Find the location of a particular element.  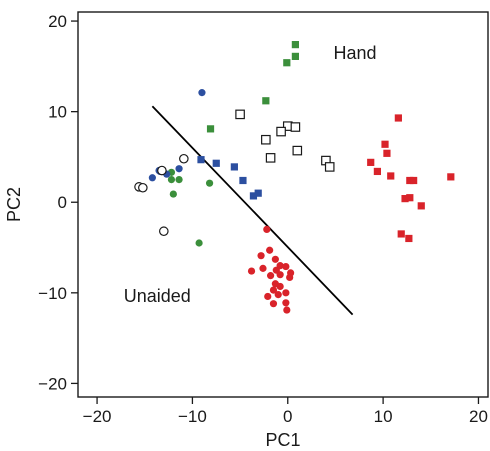

y-tick-label: 10 is located at coordinates (57, 112).